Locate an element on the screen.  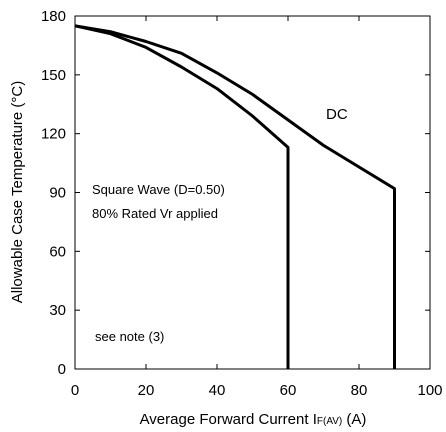
annotation-note: see note (3) is located at coordinates (129, 336).